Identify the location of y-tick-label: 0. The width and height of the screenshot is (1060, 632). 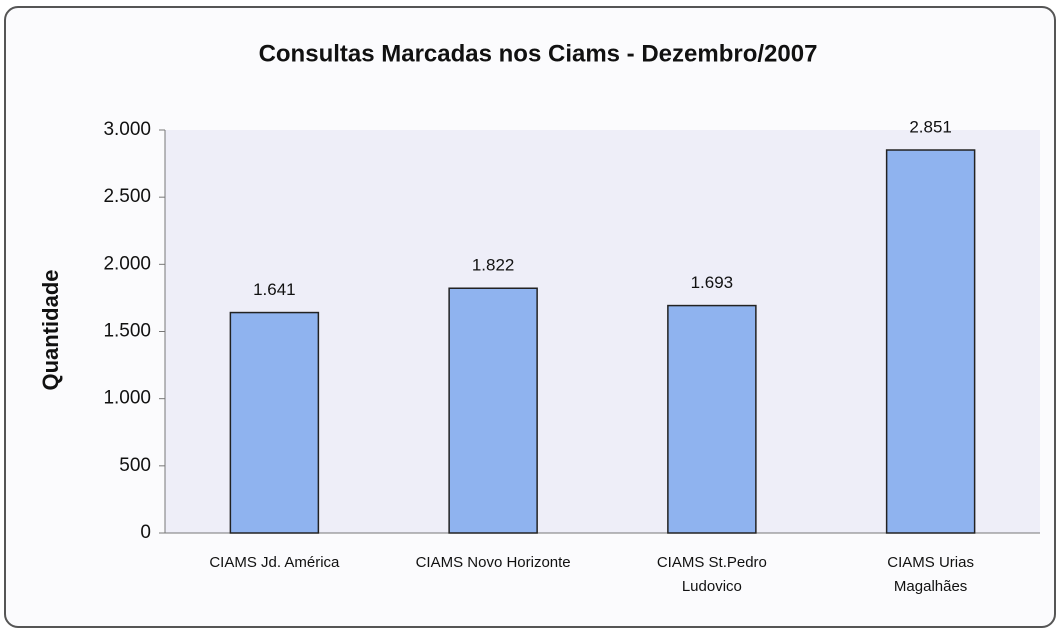
(145, 532).